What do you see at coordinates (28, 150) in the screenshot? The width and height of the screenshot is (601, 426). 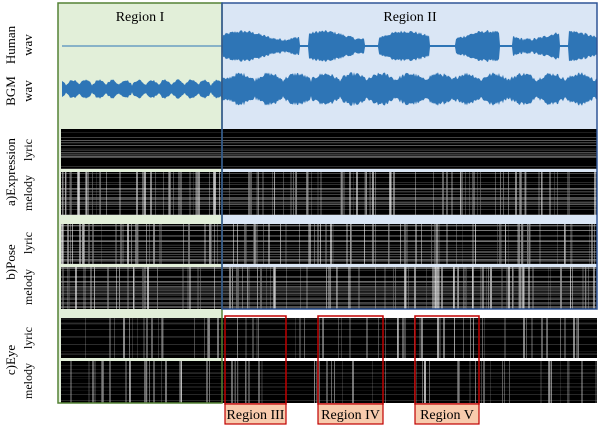 I see `expression-lyric-label: lyric` at bounding box center [28, 150].